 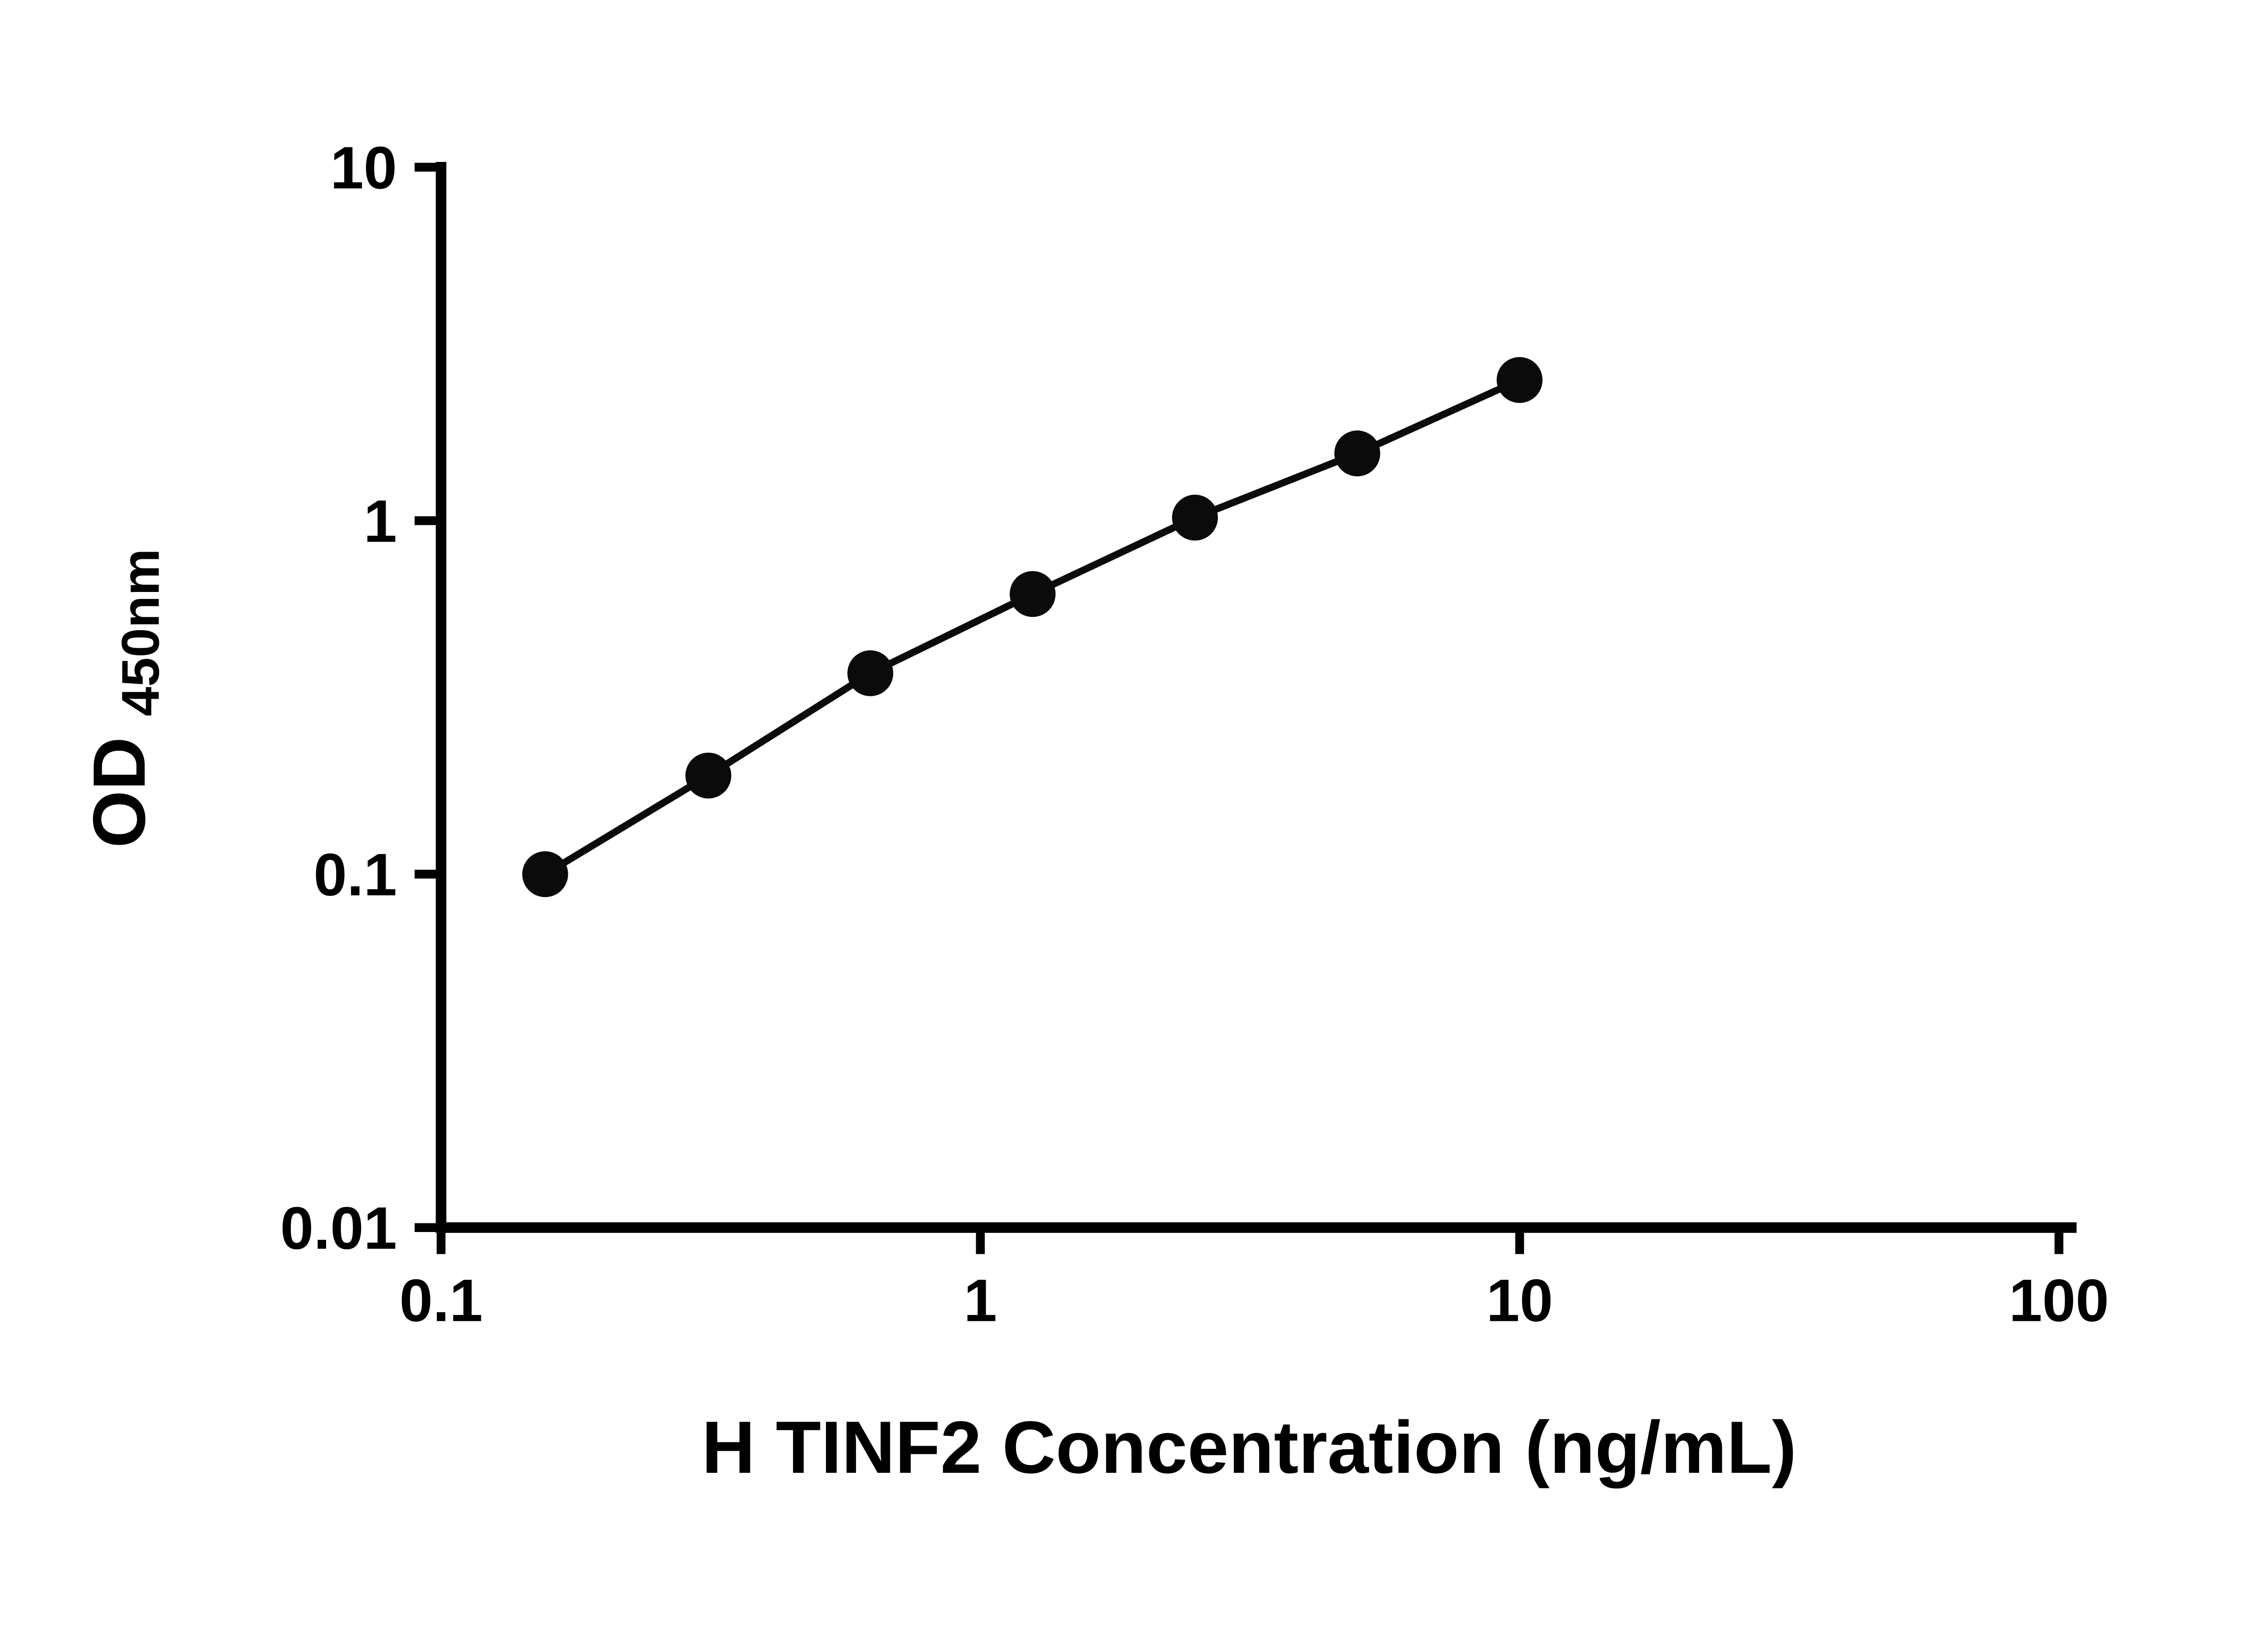 What do you see at coordinates (441, 1300) in the screenshot?
I see `x-tick-label: 0.1` at bounding box center [441, 1300].